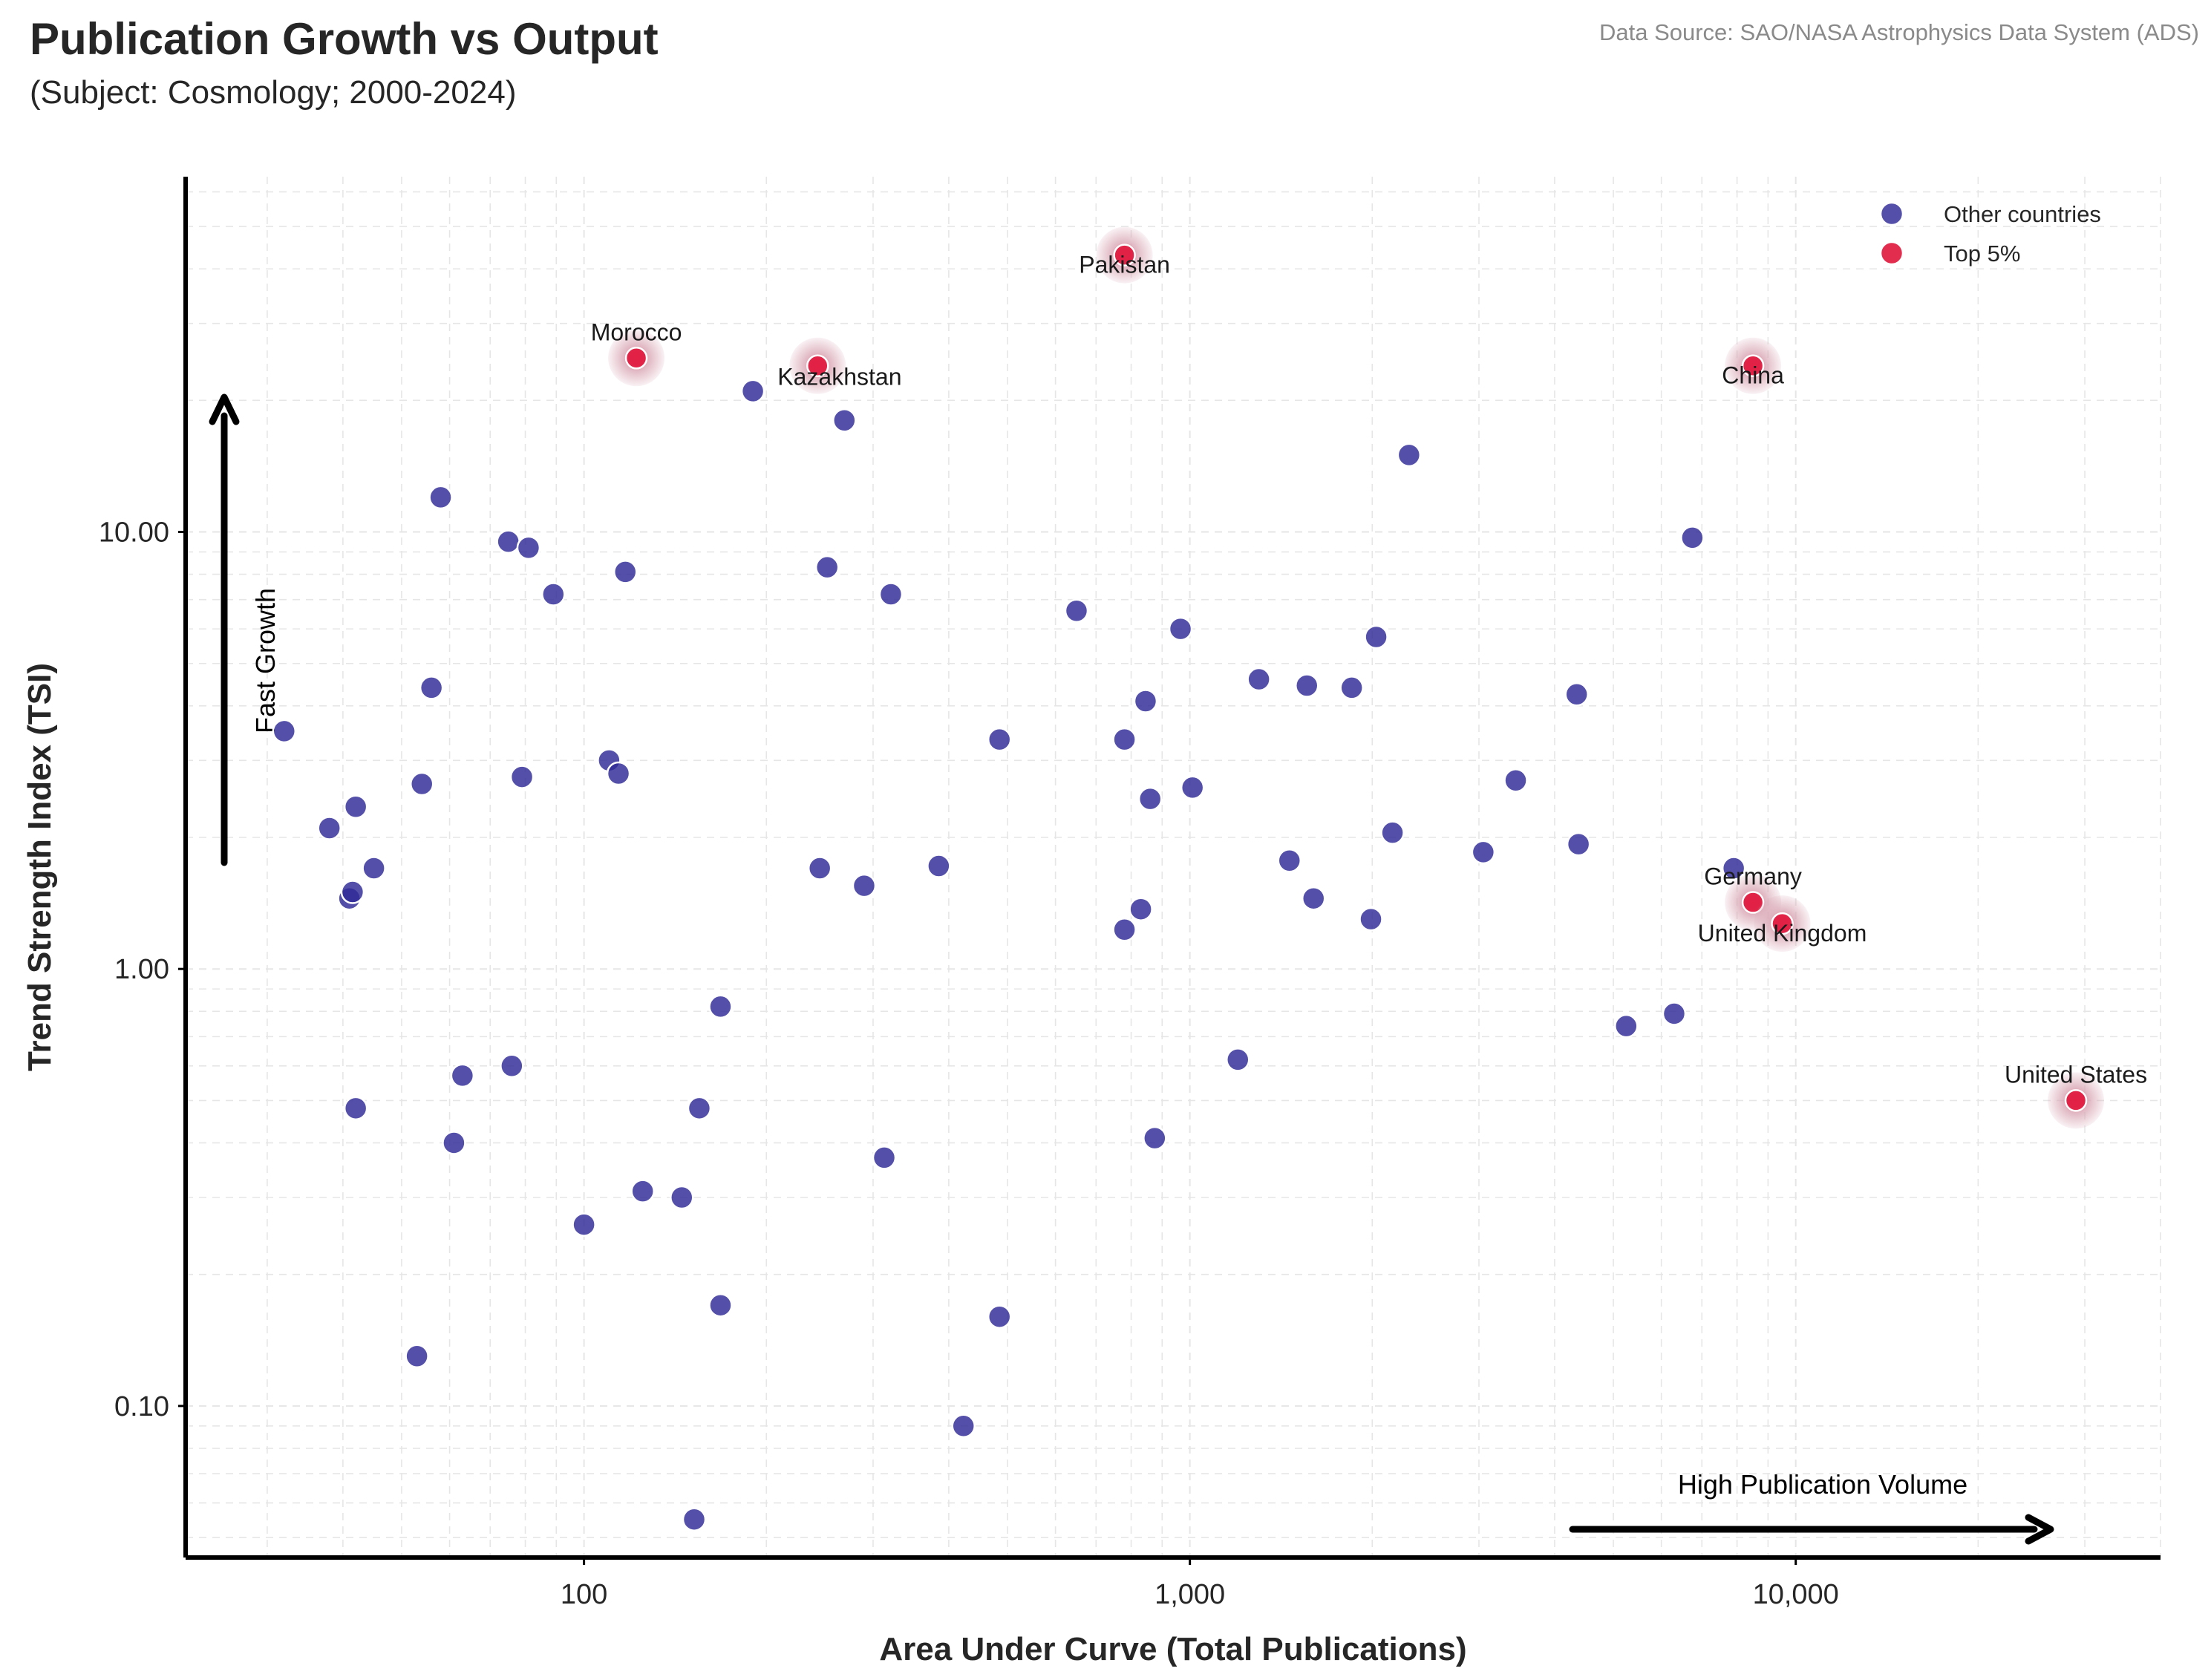  I want to click on point-label: Morocco, so click(637, 331).